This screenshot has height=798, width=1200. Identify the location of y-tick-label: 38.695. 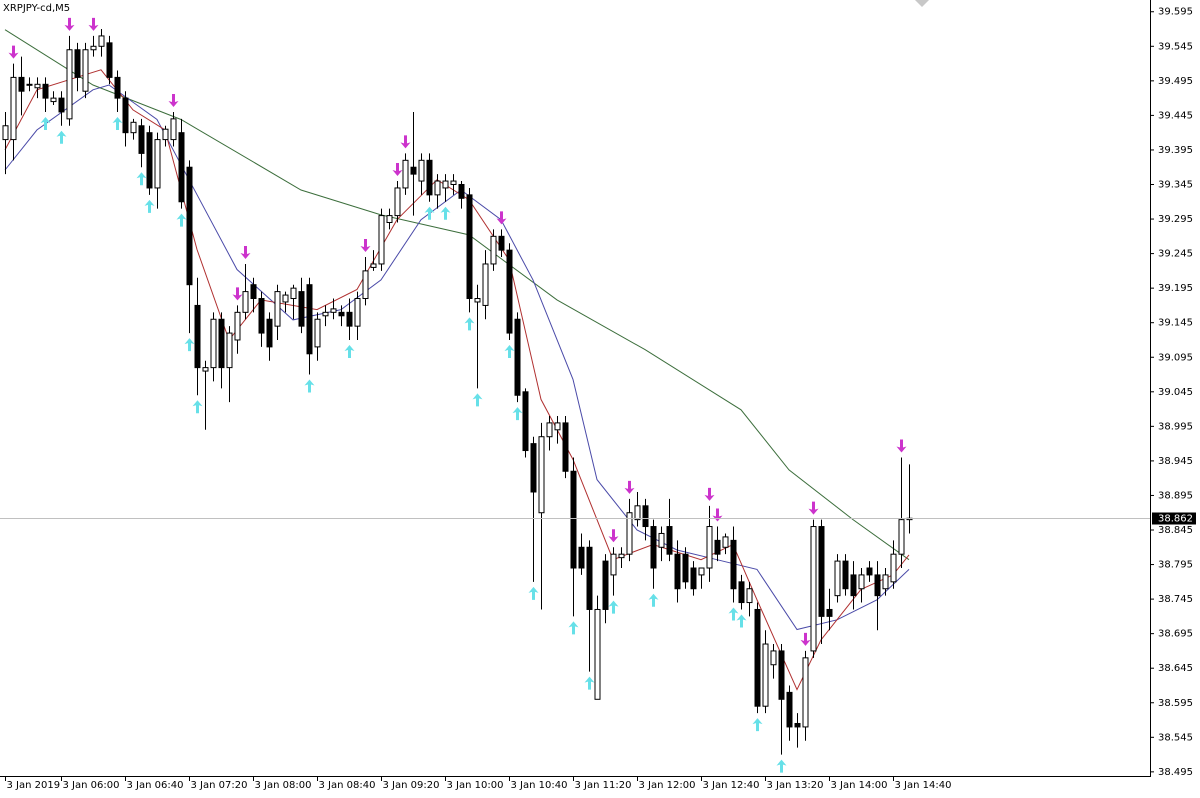
(1175, 634).